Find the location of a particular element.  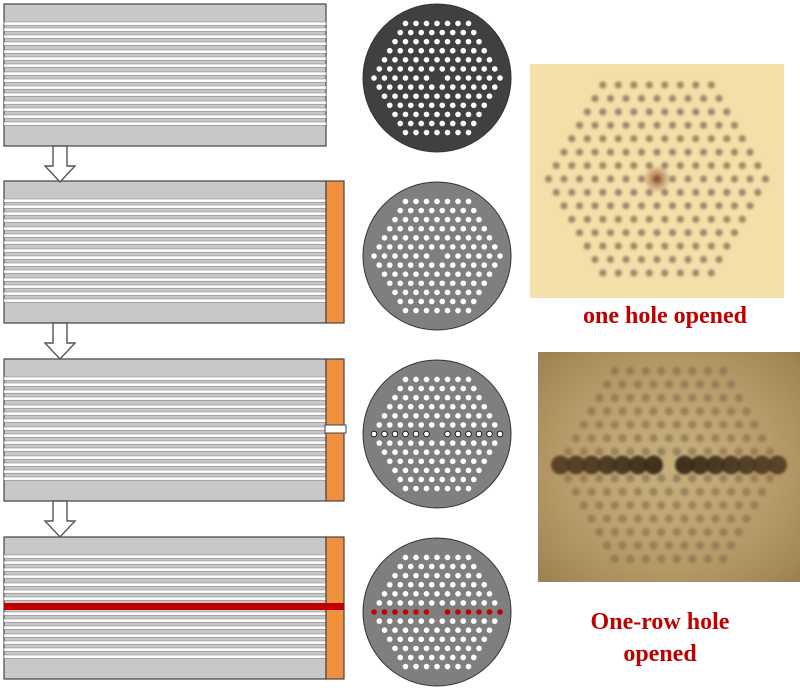

fiber-cross-section is located at coordinates (437, 612).